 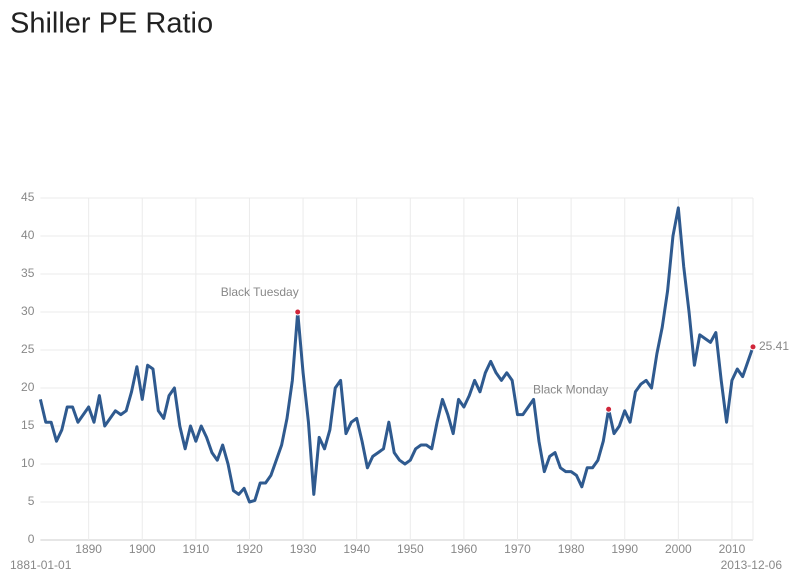 I want to click on x-tick-label: 2000, so click(x=678, y=549).